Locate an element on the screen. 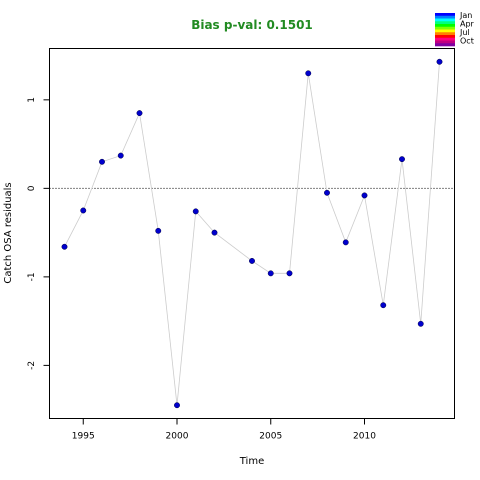  legend-label: Jan is located at coordinates (465, 15).